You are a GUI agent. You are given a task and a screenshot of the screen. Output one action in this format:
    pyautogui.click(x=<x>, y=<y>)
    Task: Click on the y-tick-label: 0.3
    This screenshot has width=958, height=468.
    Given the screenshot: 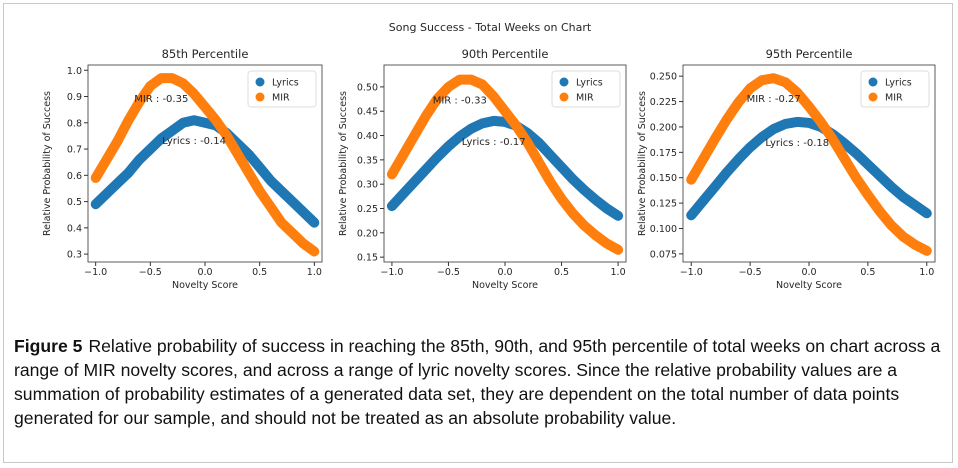 What is the action you would take?
    pyautogui.click(x=74, y=255)
    